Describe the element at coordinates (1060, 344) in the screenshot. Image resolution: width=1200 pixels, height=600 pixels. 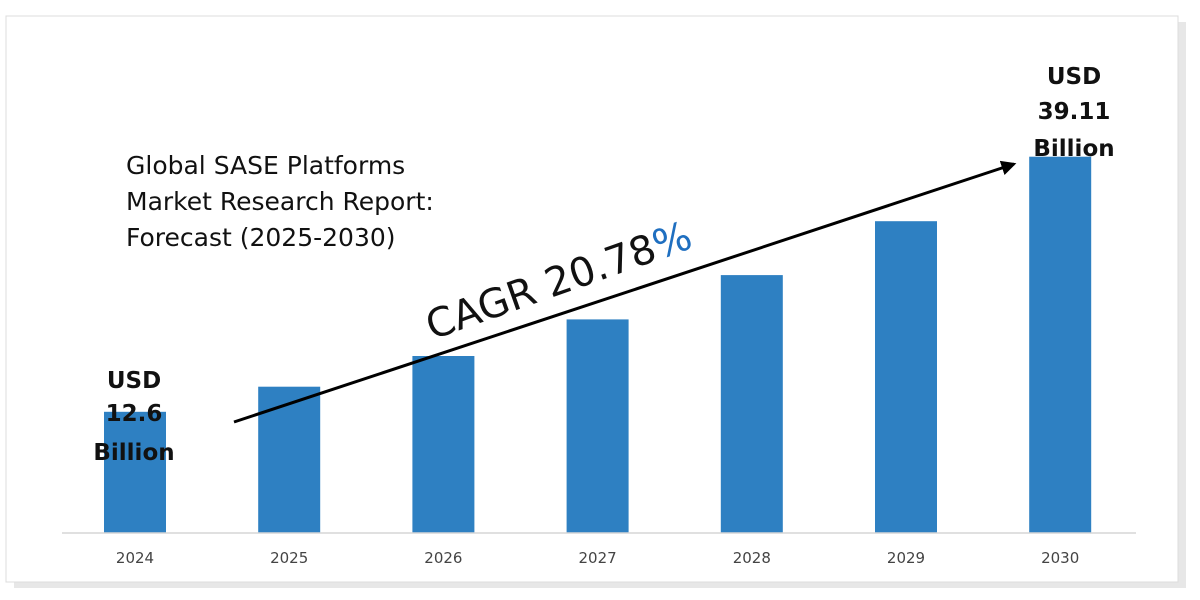
I see `bar-2030` at that location.